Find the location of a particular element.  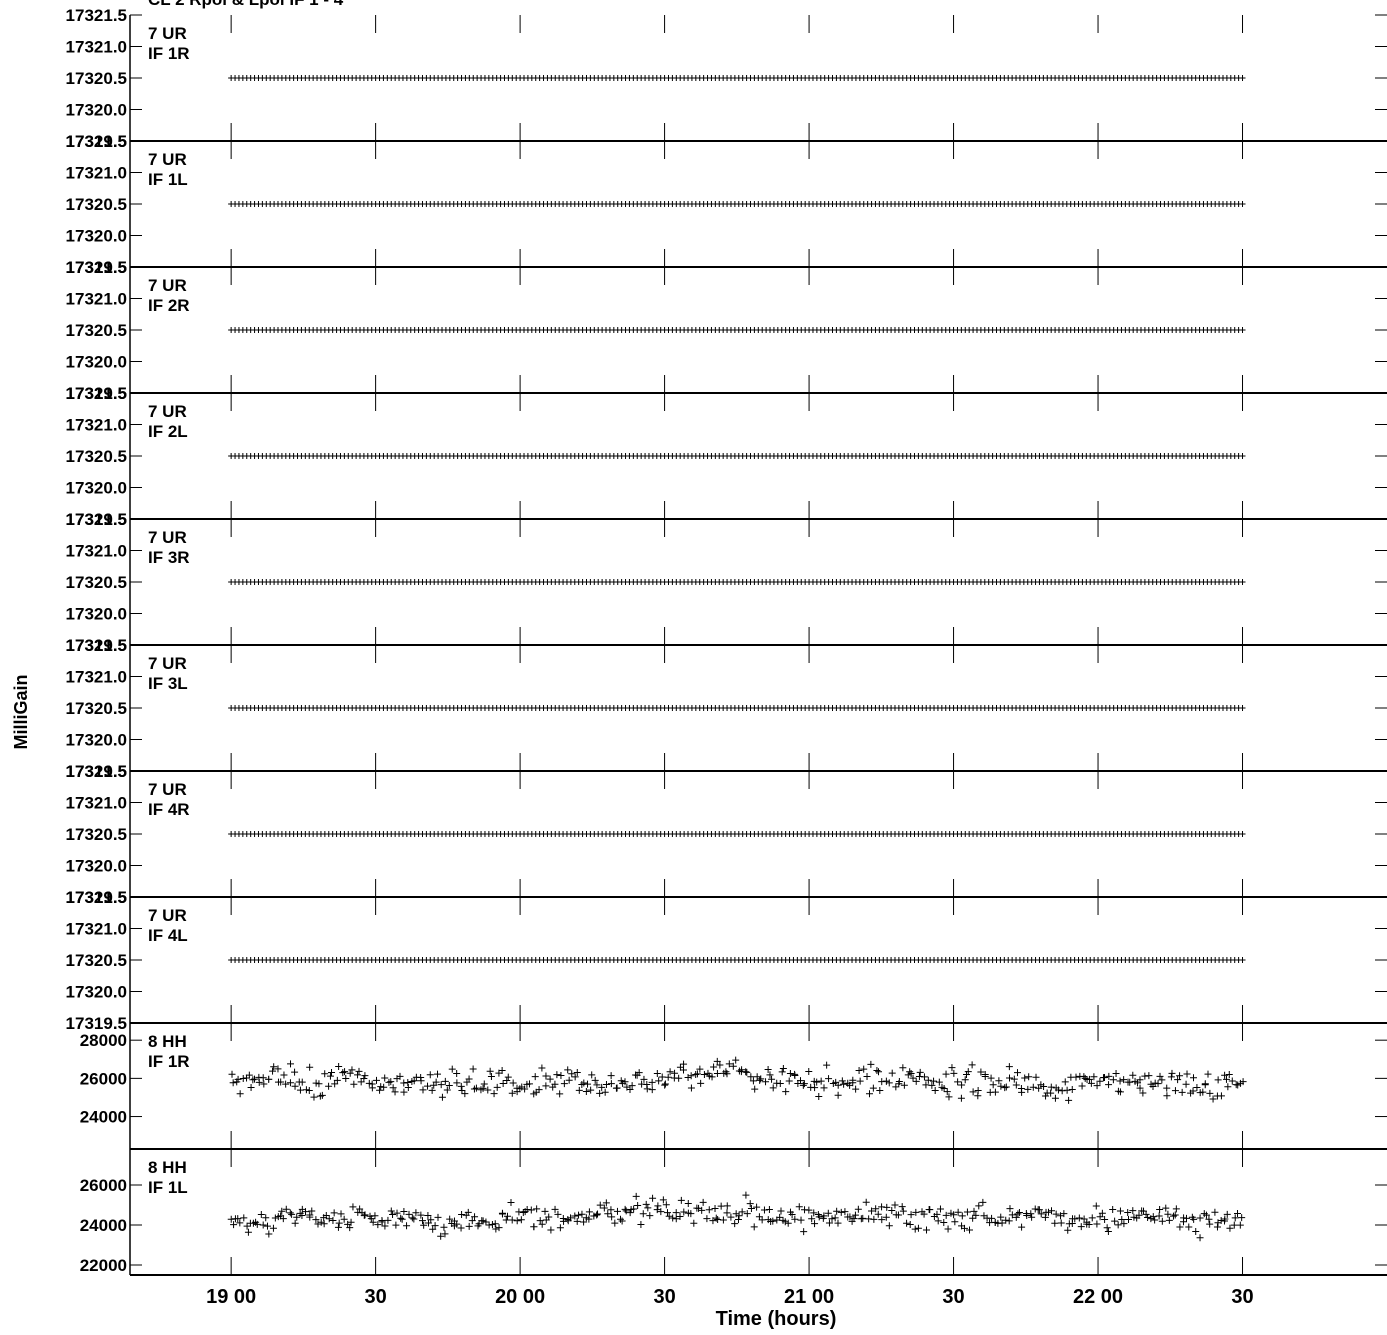

if-label: IF 4R is located at coordinates (169, 809).